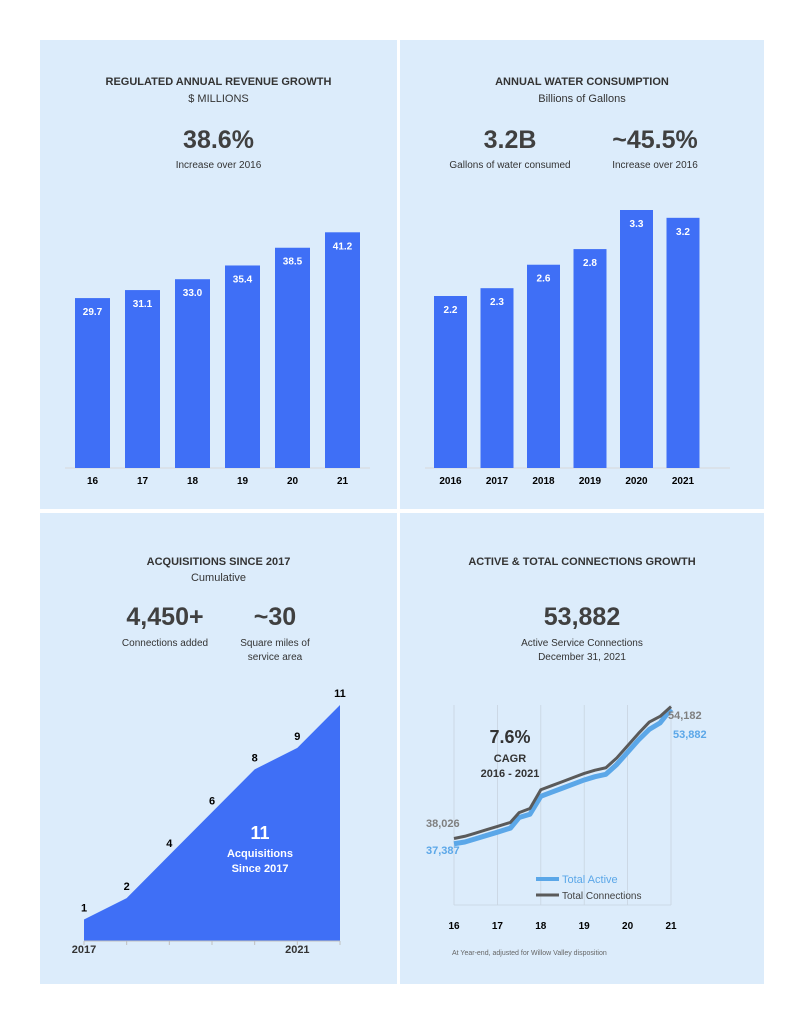 Image resolution: width=805 pixels, height=1024 pixels. I want to click on cagr-value: 7.6%, so click(510, 737).